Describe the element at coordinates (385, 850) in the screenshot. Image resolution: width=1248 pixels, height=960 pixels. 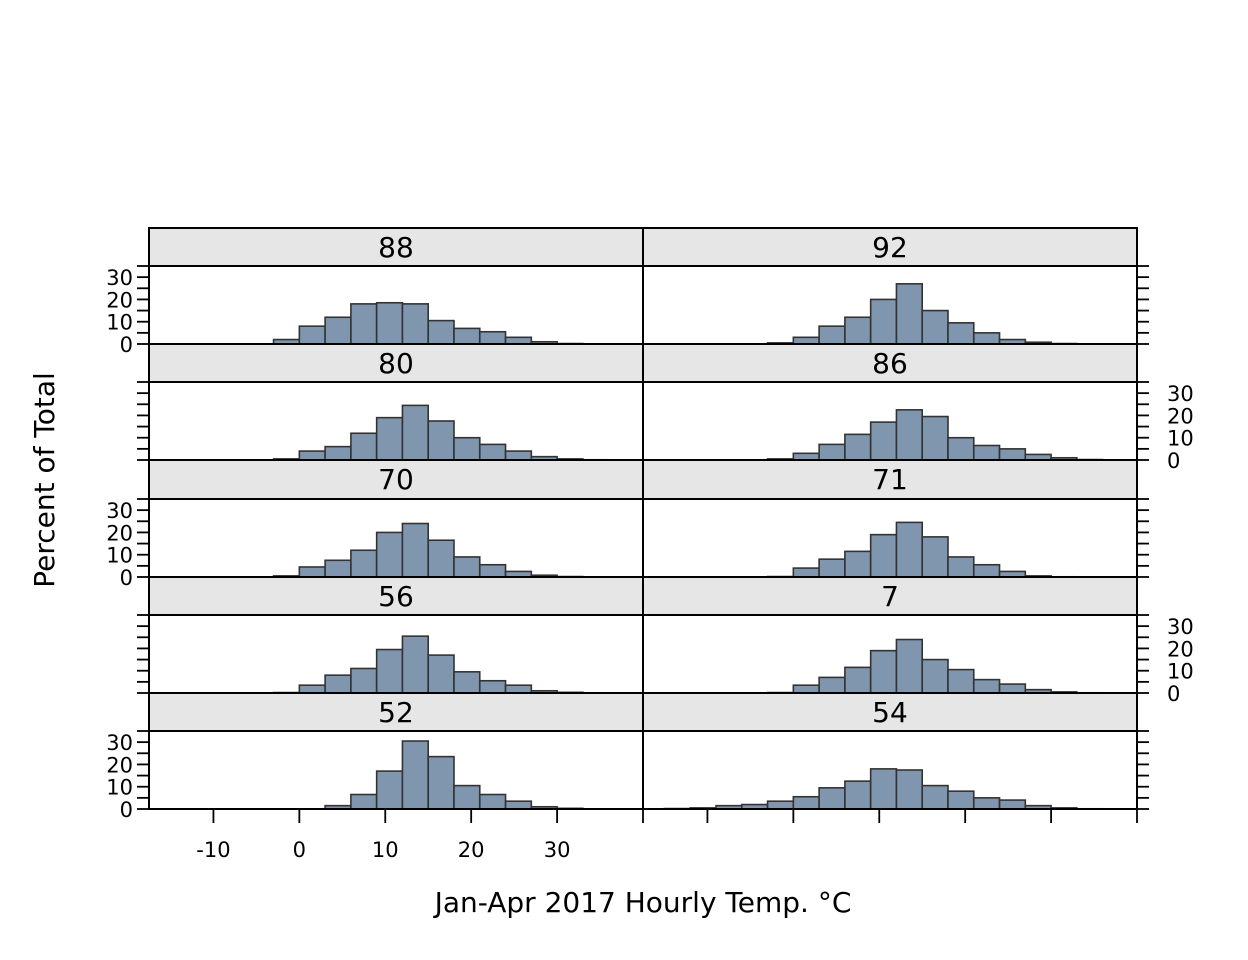
I see `x-tick-label: 10` at that location.